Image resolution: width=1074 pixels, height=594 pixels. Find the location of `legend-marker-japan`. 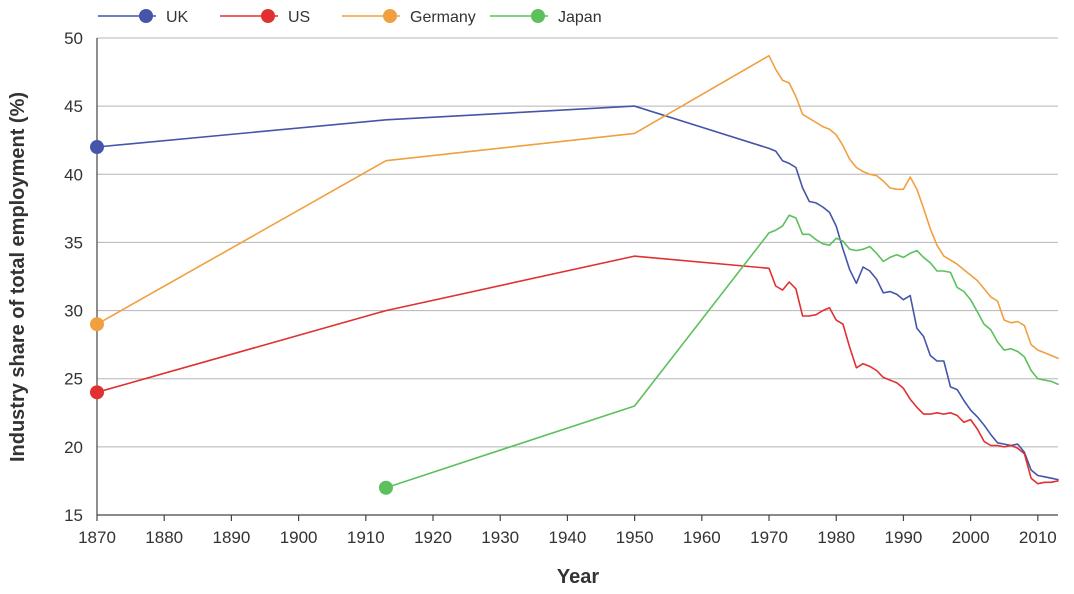

legend-marker-japan is located at coordinates (538, 16).